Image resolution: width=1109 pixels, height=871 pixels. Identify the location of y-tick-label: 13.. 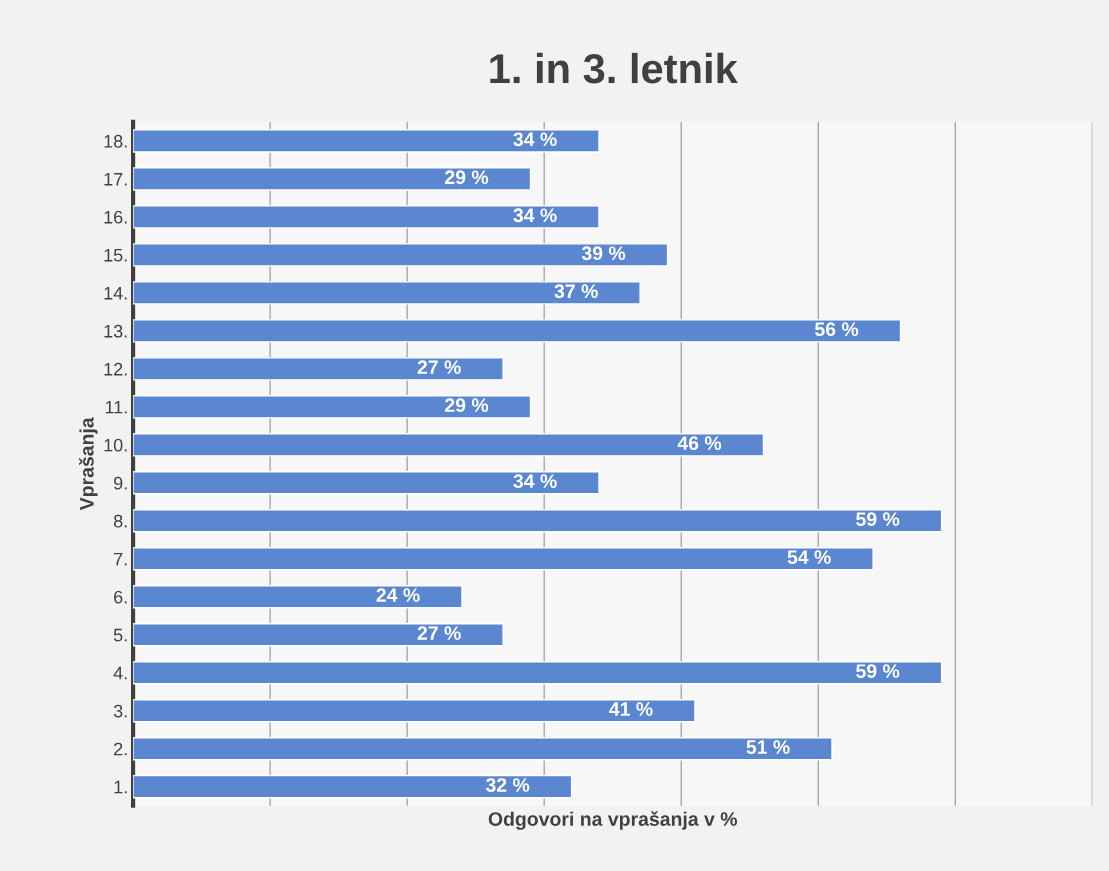
(115, 331).